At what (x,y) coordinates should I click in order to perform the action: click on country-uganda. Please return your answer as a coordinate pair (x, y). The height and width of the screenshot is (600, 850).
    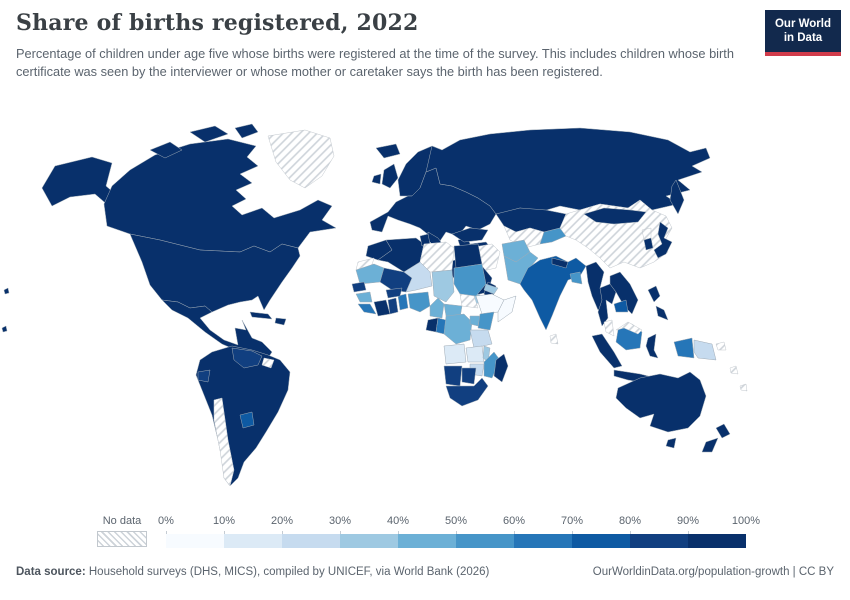
    Looking at the image, I should click on (475, 321).